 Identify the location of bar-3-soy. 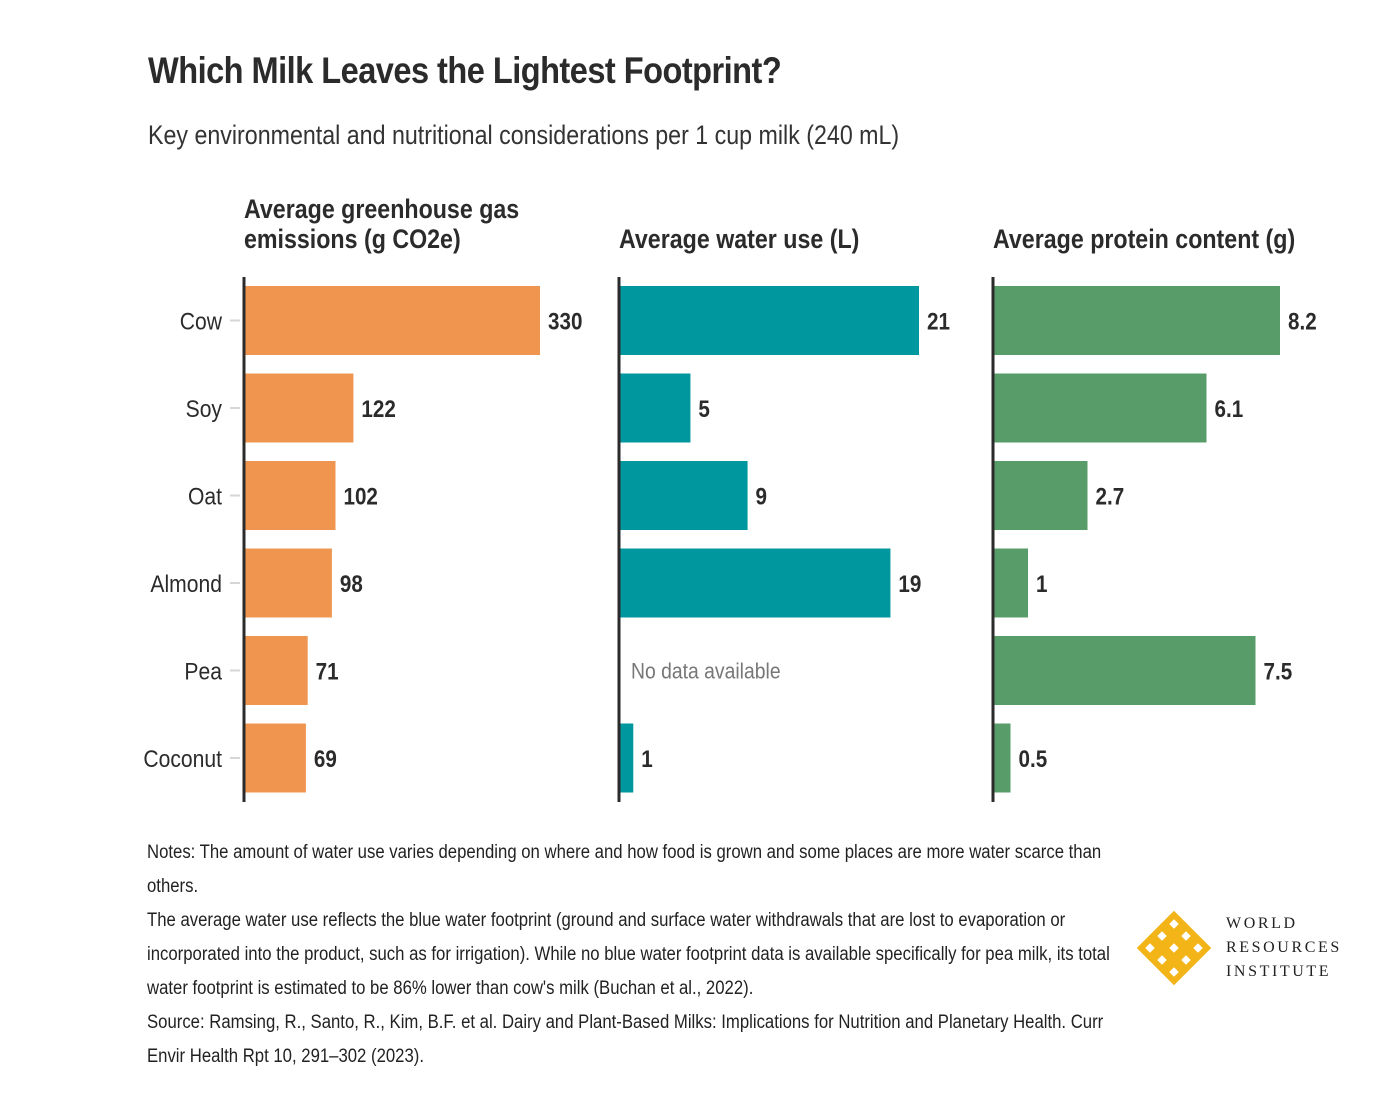
(1100, 408).